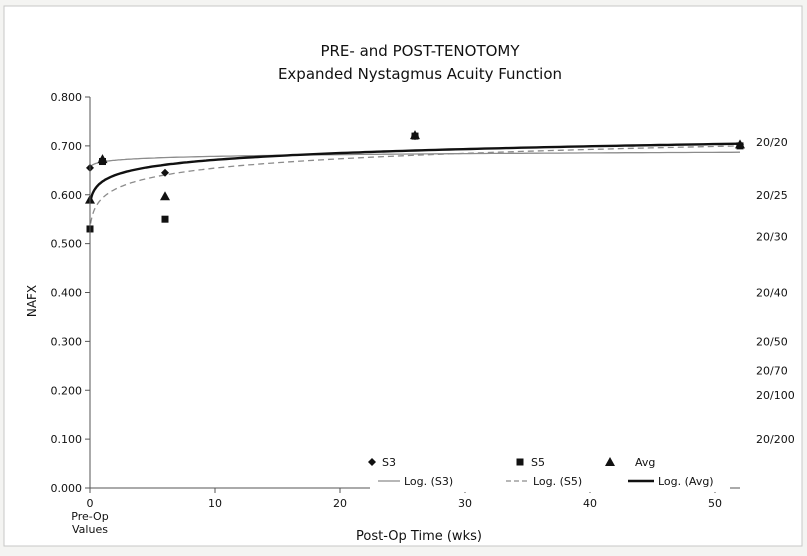 Image resolution: width=807 pixels, height=556 pixels. Describe the element at coordinates (645, 462) in the screenshot. I see `legend-label-avg: Avg` at that location.